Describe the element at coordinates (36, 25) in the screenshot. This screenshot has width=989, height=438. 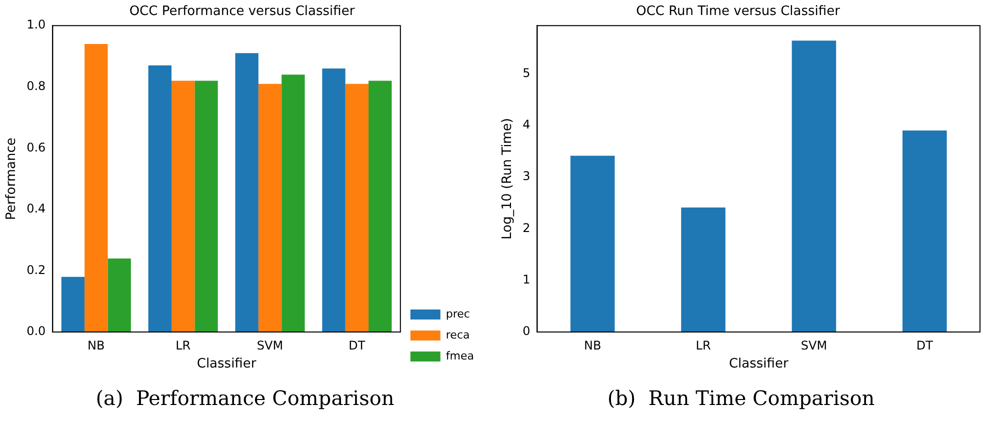
I see `y-tick-label: 1.0` at that location.